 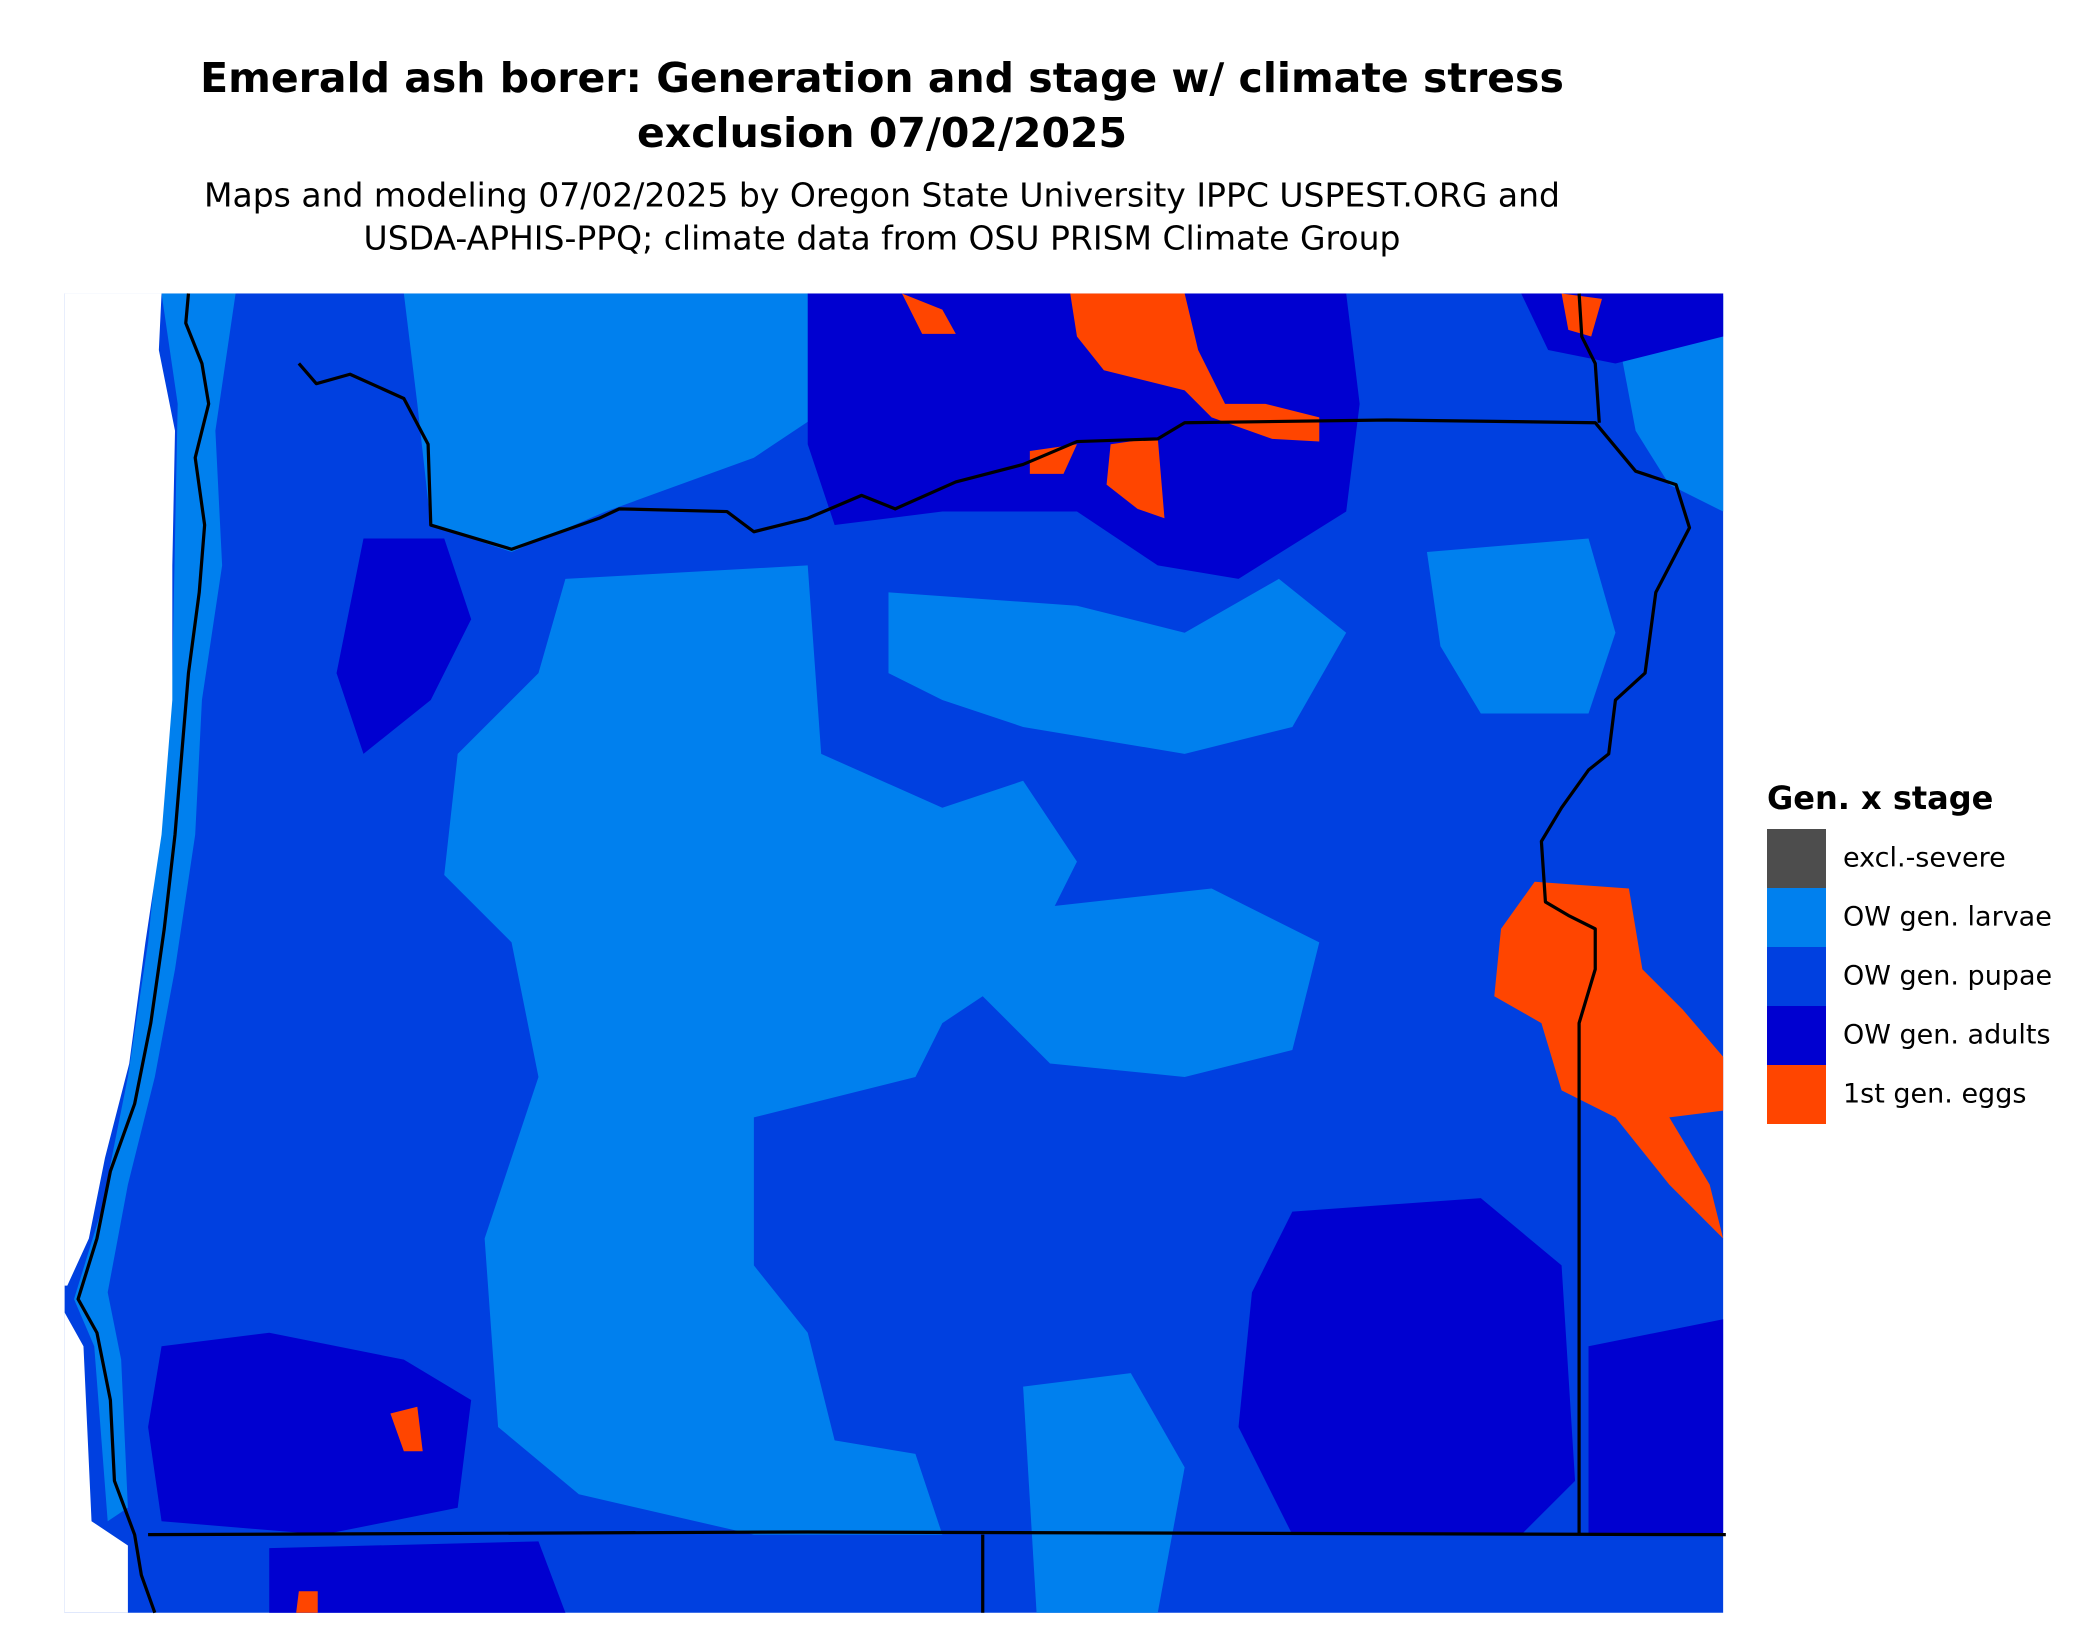 What do you see at coordinates (1880, 798) in the screenshot?
I see `legend-title: Gen. x stage` at bounding box center [1880, 798].